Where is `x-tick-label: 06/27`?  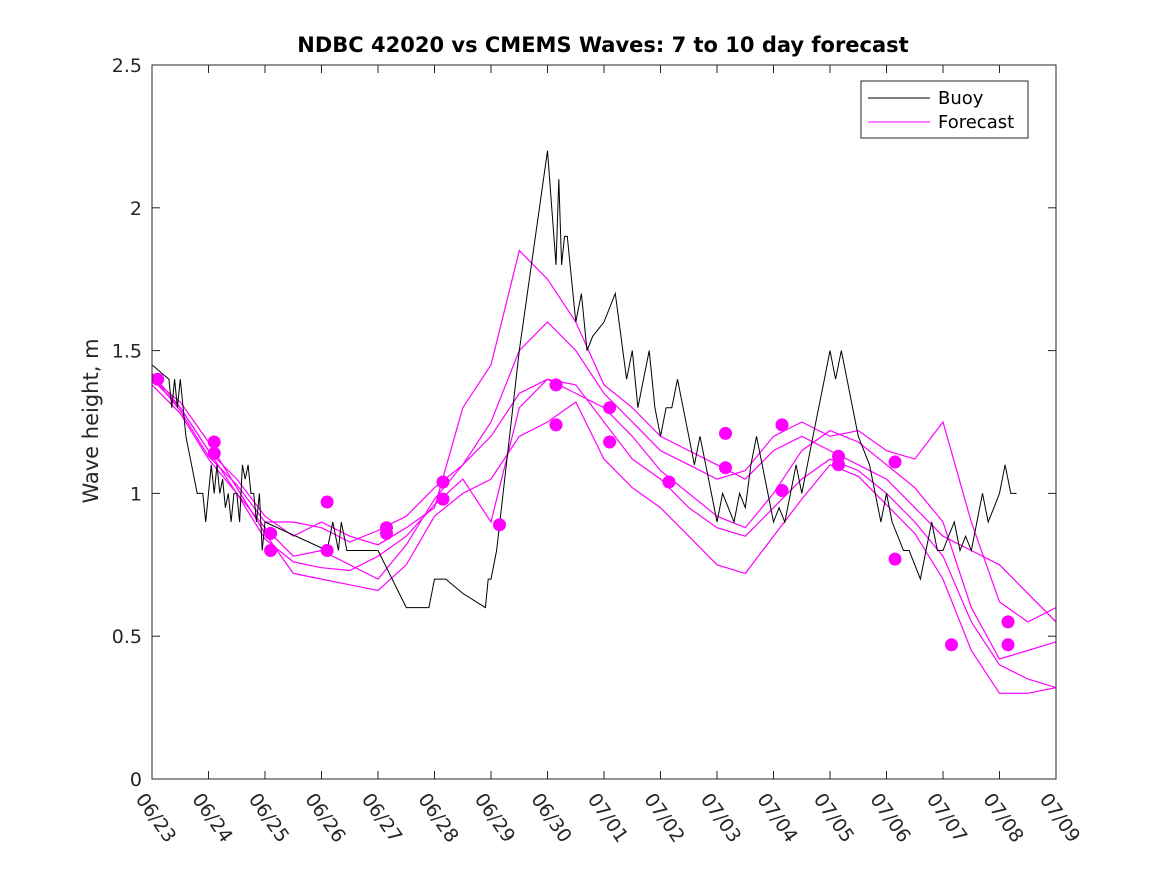 x-tick-label: 06/27 is located at coordinates (381, 817).